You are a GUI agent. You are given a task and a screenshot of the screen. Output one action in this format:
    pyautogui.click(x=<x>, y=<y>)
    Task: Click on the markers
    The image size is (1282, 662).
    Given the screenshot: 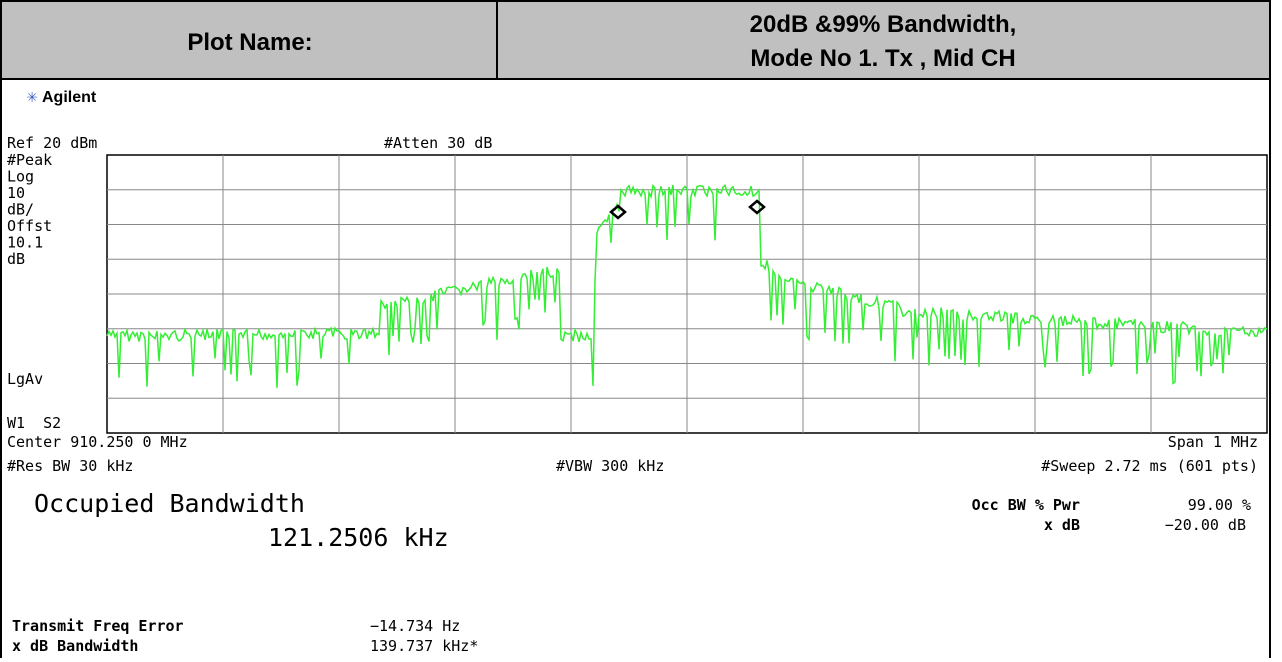 What is the action you would take?
    pyautogui.click(x=687, y=209)
    